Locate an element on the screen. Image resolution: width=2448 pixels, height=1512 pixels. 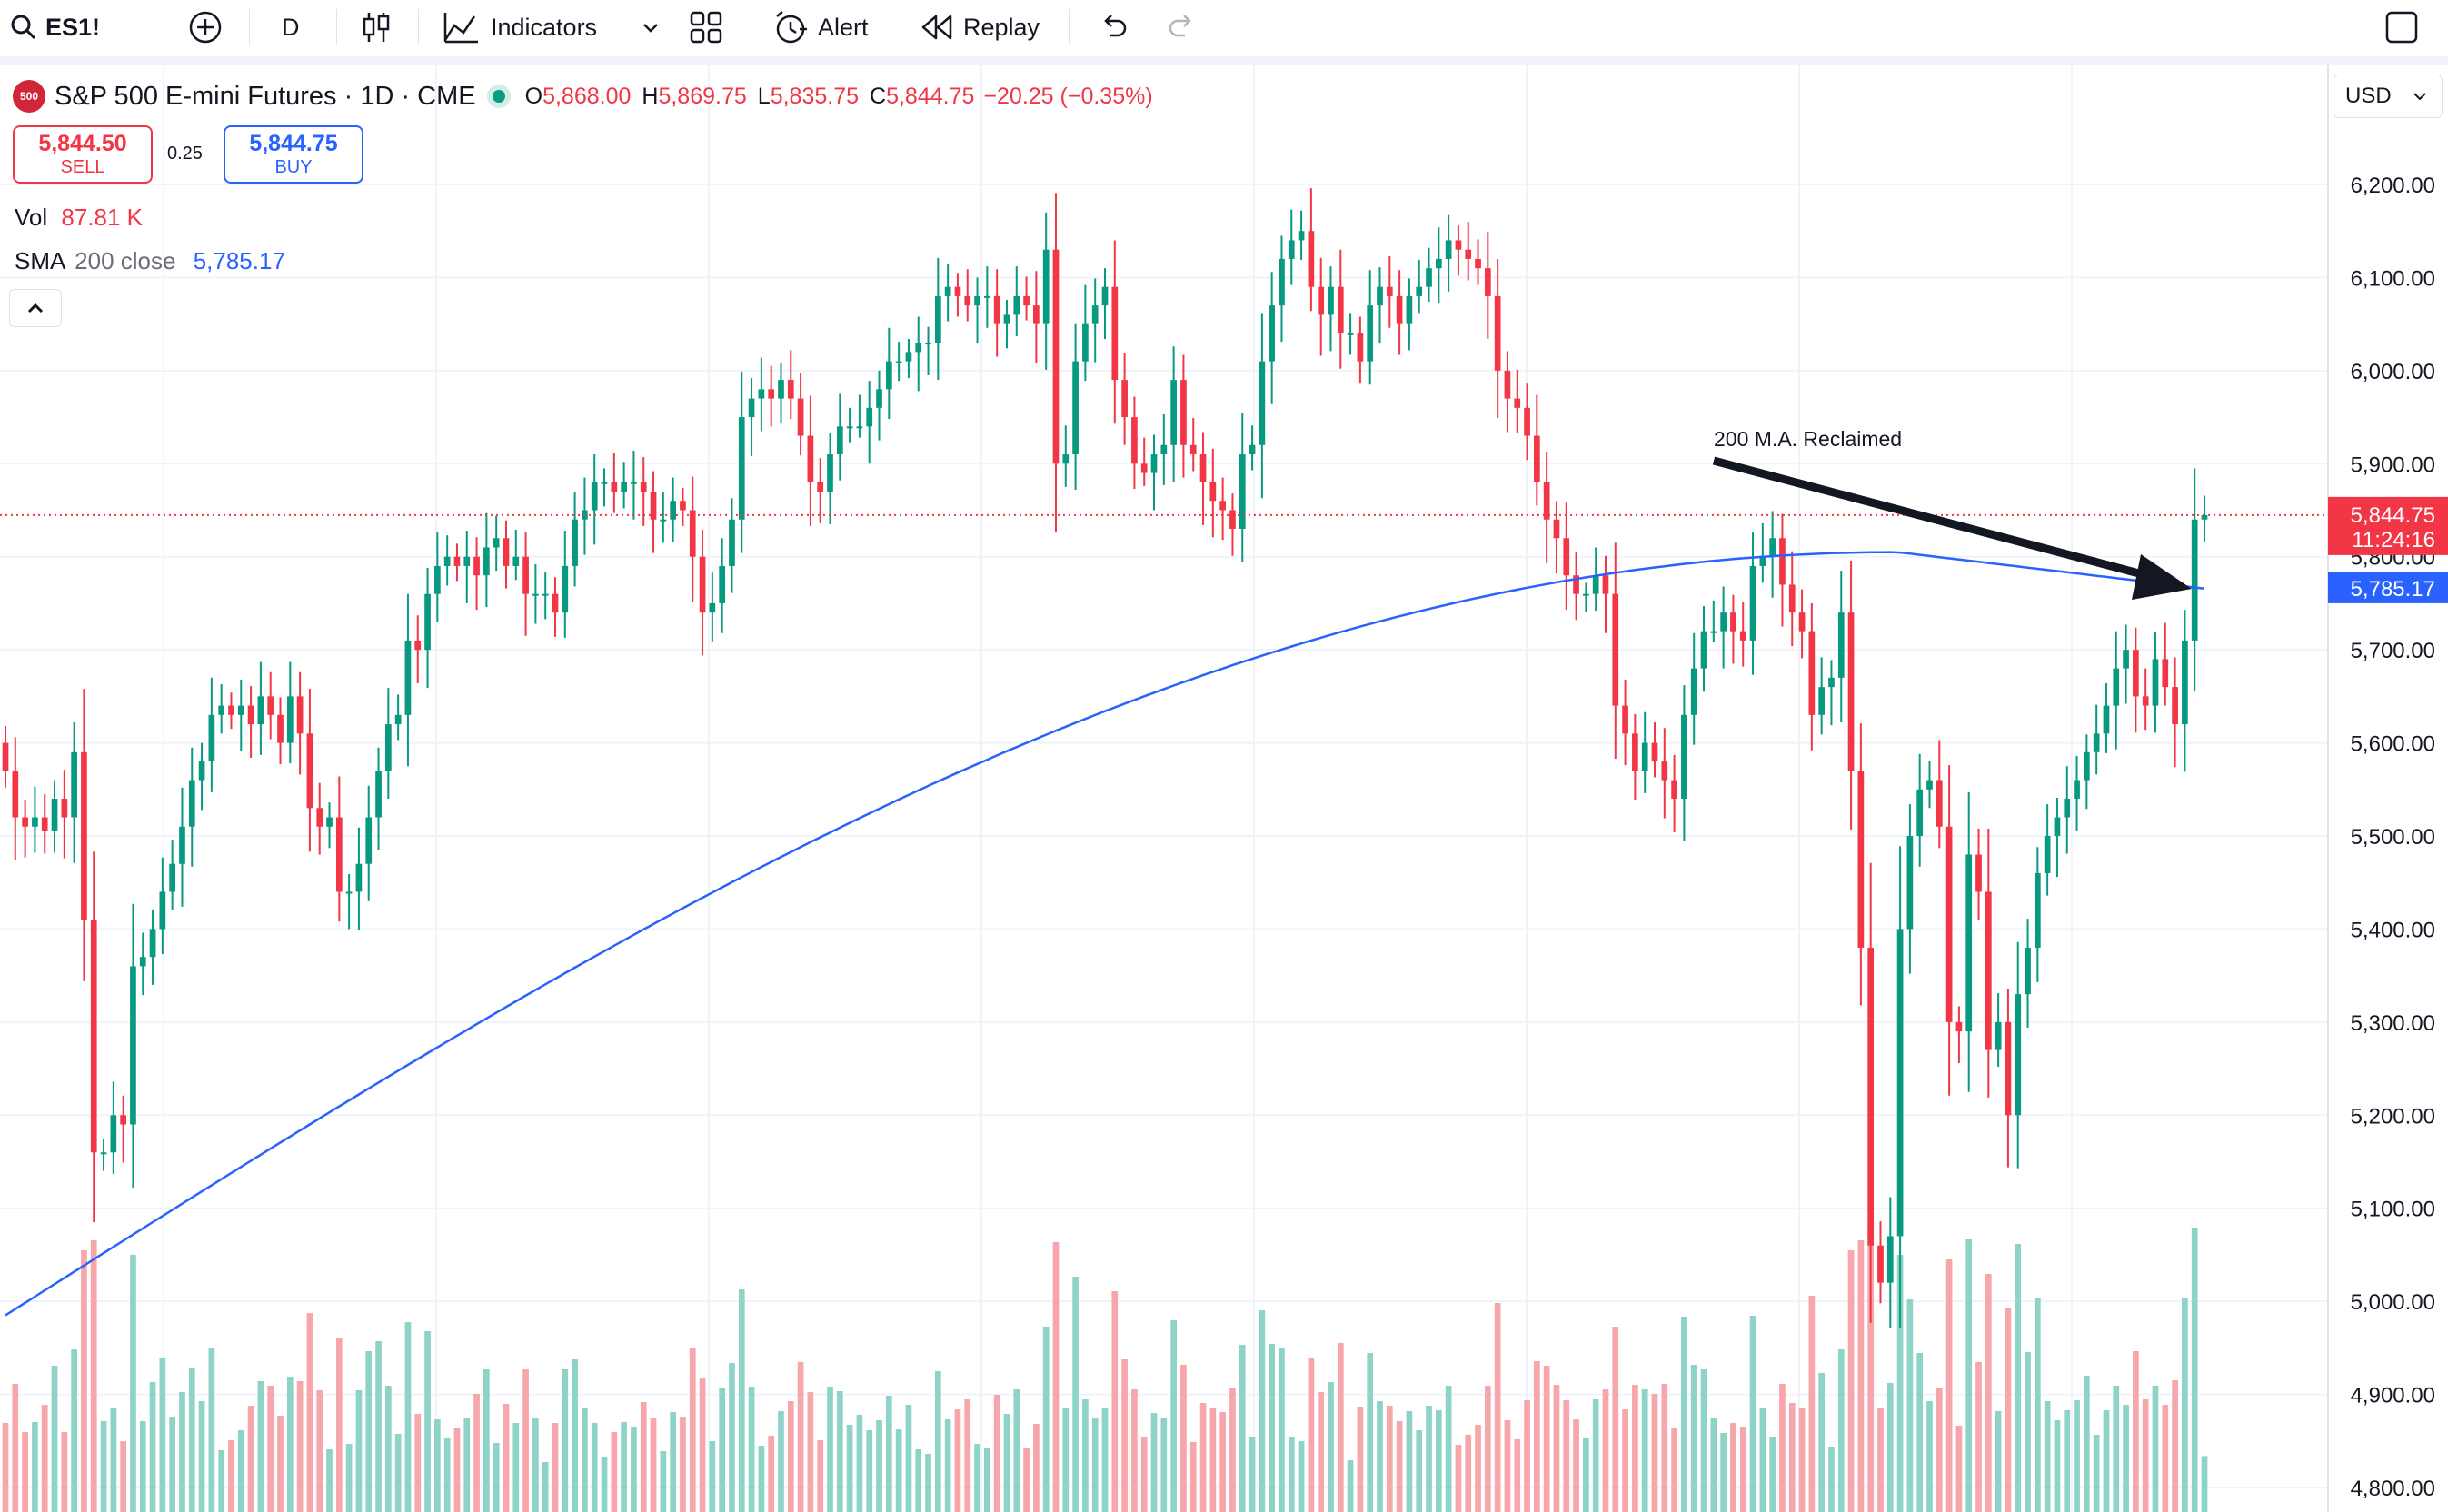
chart-type-button is located at coordinates (376, 27).